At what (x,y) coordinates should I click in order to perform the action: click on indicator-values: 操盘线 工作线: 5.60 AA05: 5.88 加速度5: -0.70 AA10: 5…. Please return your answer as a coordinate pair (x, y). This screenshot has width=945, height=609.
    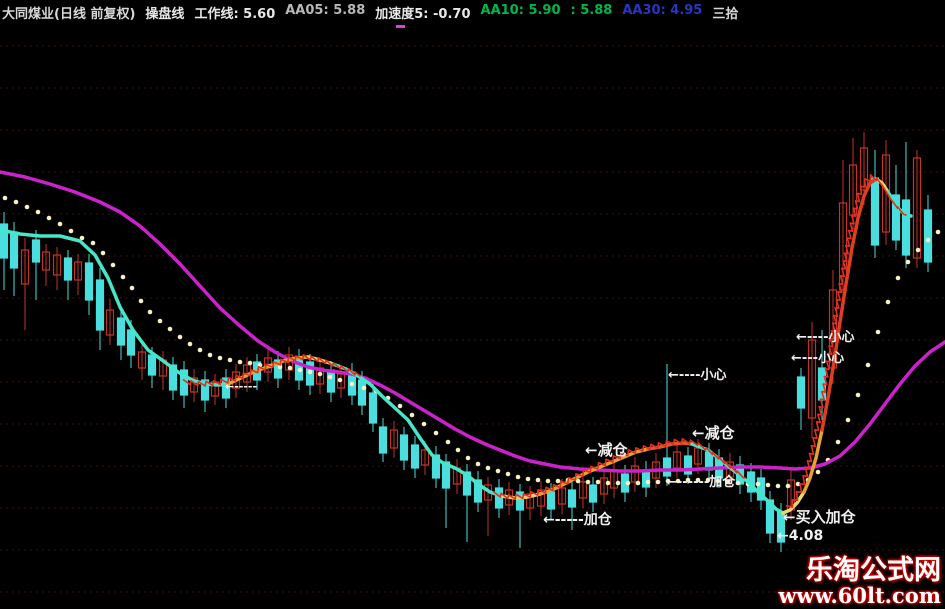
    Looking at the image, I should click on (441, 12).